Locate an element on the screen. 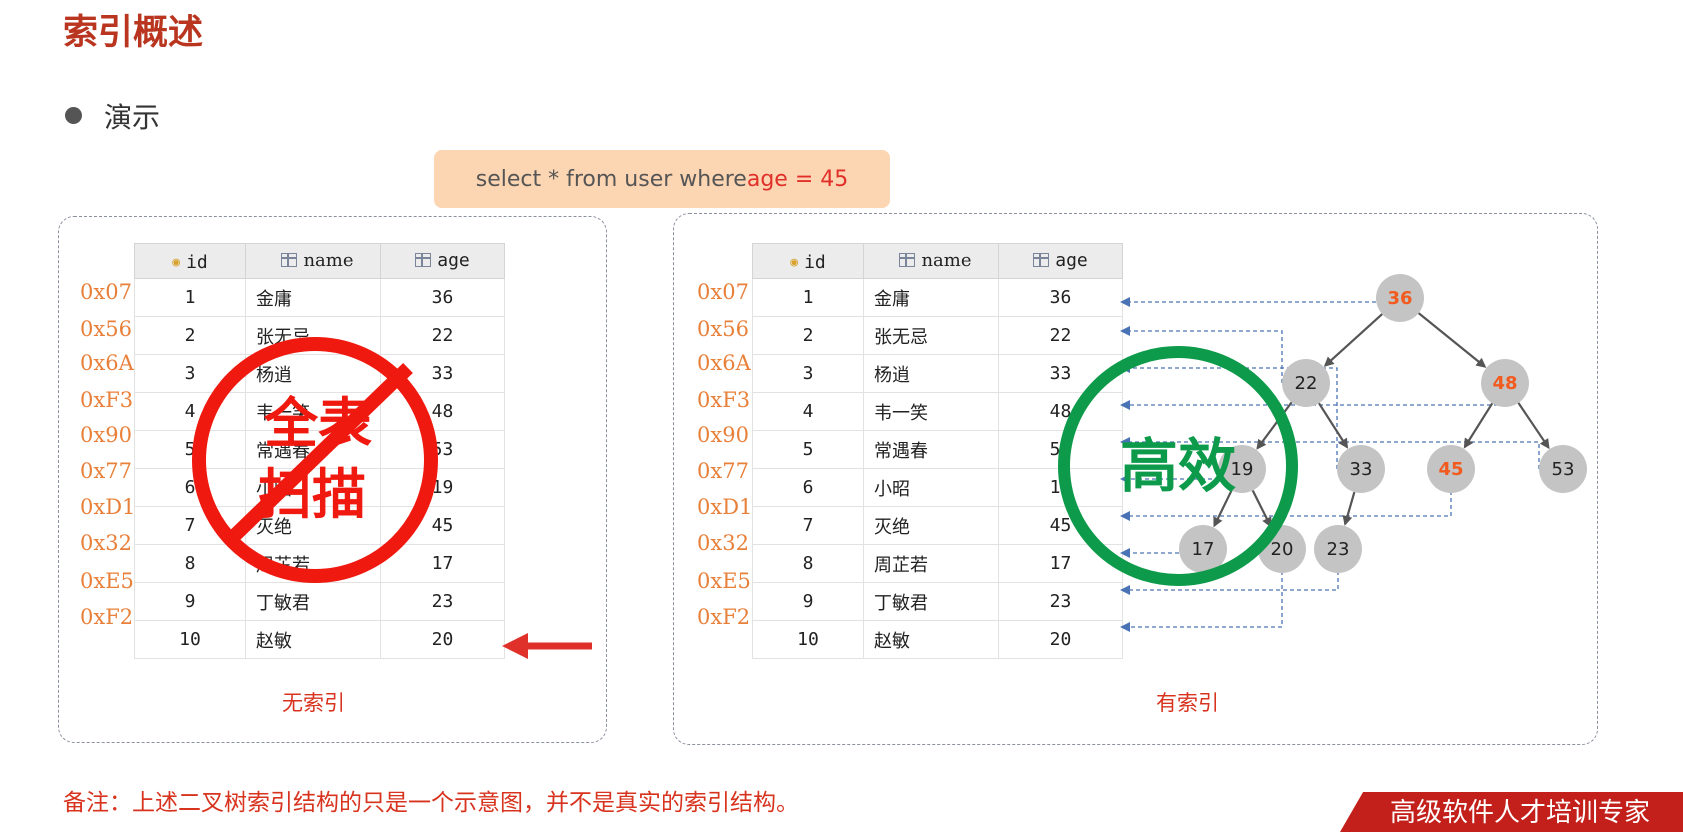  memory-address: 0x56 is located at coordinates (106, 329).